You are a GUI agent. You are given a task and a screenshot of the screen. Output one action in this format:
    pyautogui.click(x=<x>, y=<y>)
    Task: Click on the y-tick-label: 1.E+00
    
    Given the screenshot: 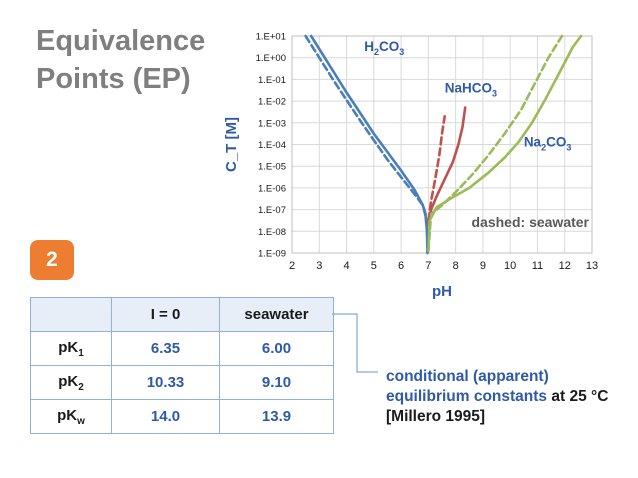 What is the action you would take?
    pyautogui.click(x=271, y=58)
    